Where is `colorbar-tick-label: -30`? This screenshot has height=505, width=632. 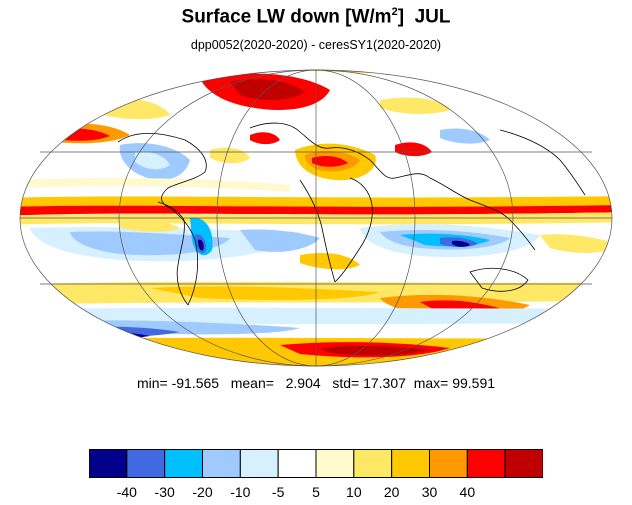
colorbar-tick-label: -30 is located at coordinates (164, 492).